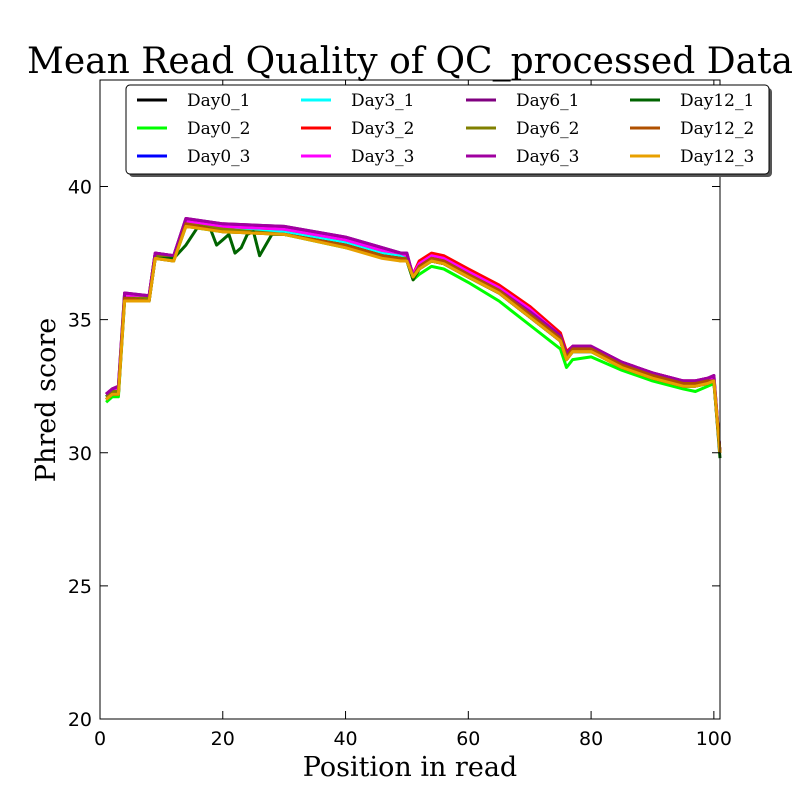 The height and width of the screenshot is (805, 800). What do you see at coordinates (548, 129) in the screenshot?
I see `legend-label: Day6_2` at bounding box center [548, 129].